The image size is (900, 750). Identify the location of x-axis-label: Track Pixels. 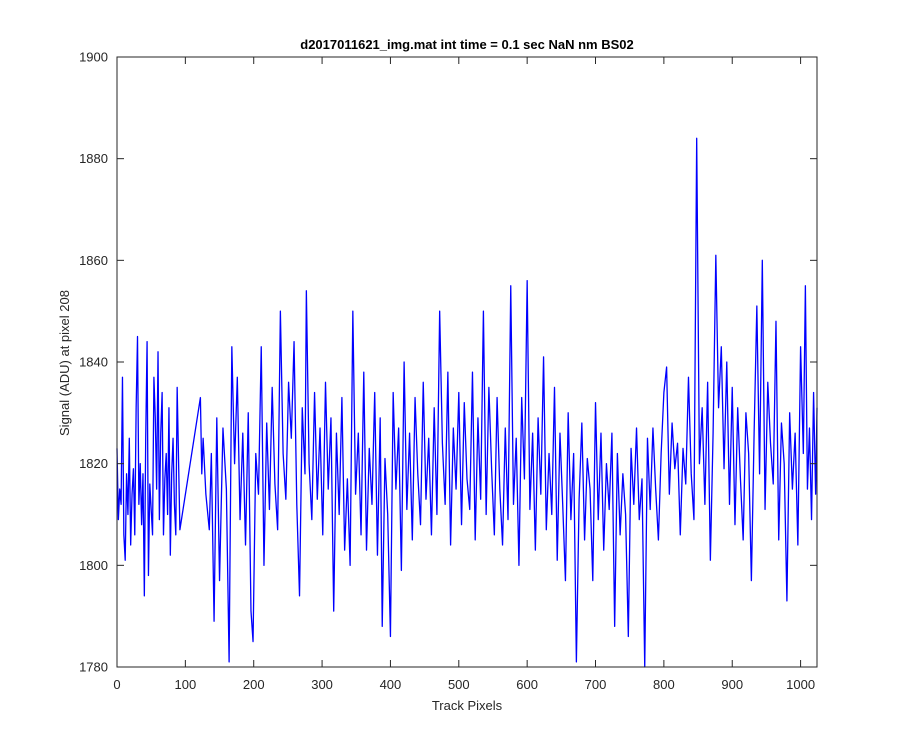
(467, 705).